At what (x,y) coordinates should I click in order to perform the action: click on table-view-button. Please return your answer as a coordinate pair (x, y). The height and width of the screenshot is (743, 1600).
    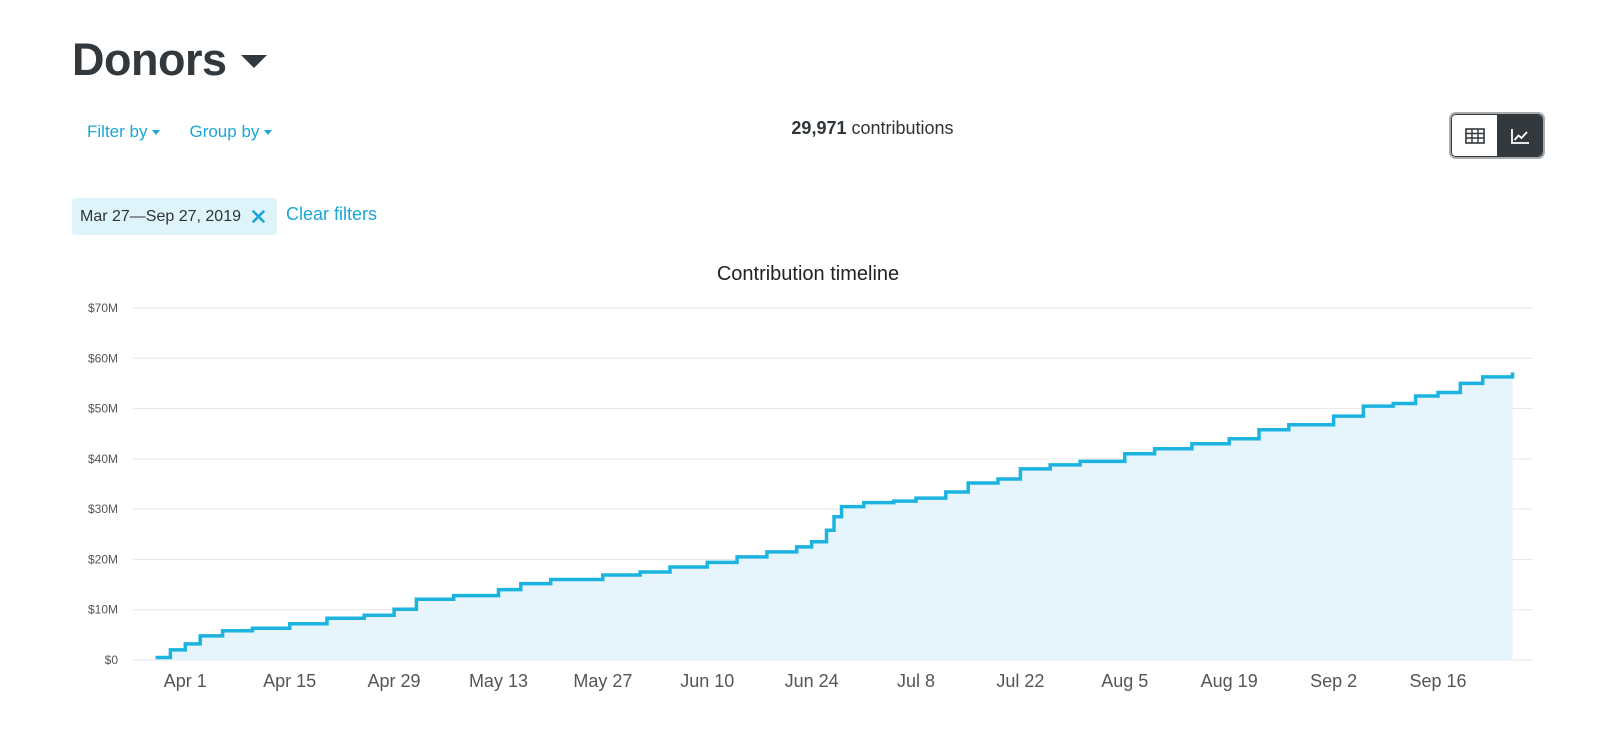
    Looking at the image, I should click on (1474, 135).